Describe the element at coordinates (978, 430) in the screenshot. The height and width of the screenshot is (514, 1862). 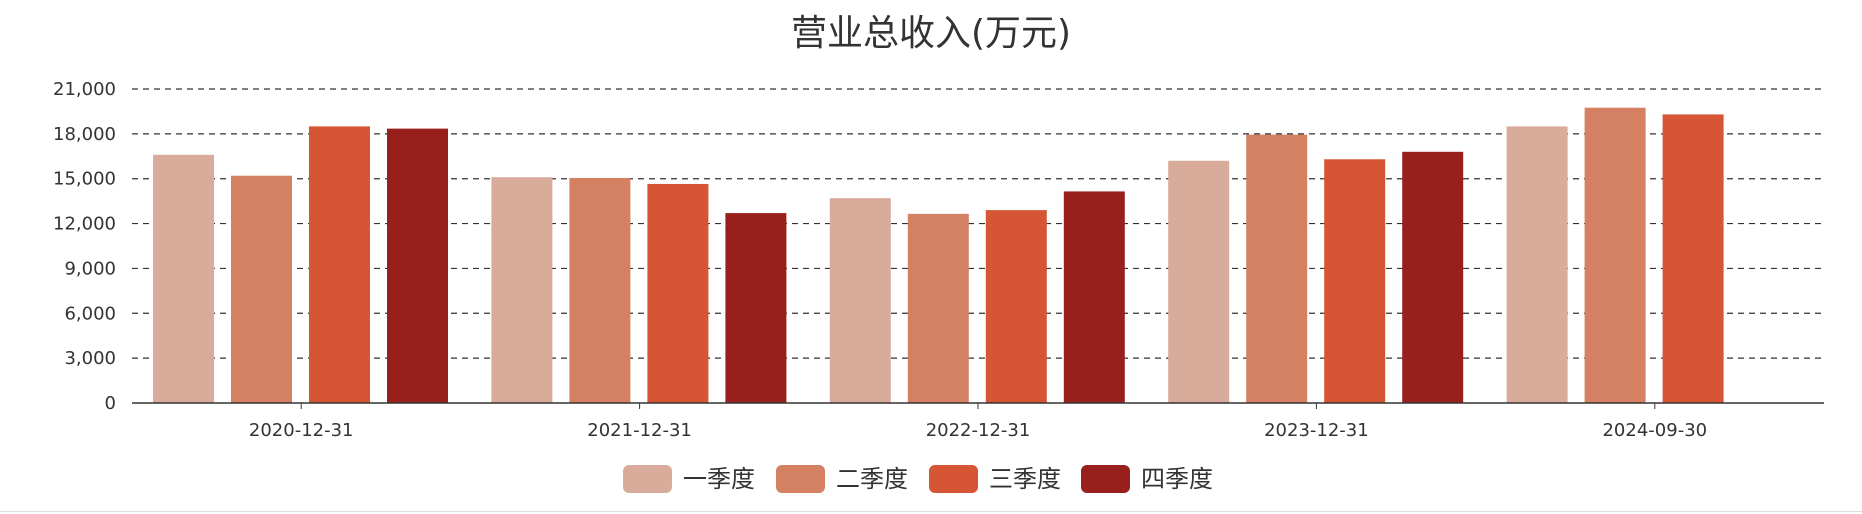
I see `x-tick-label: 2022-12-31` at that location.